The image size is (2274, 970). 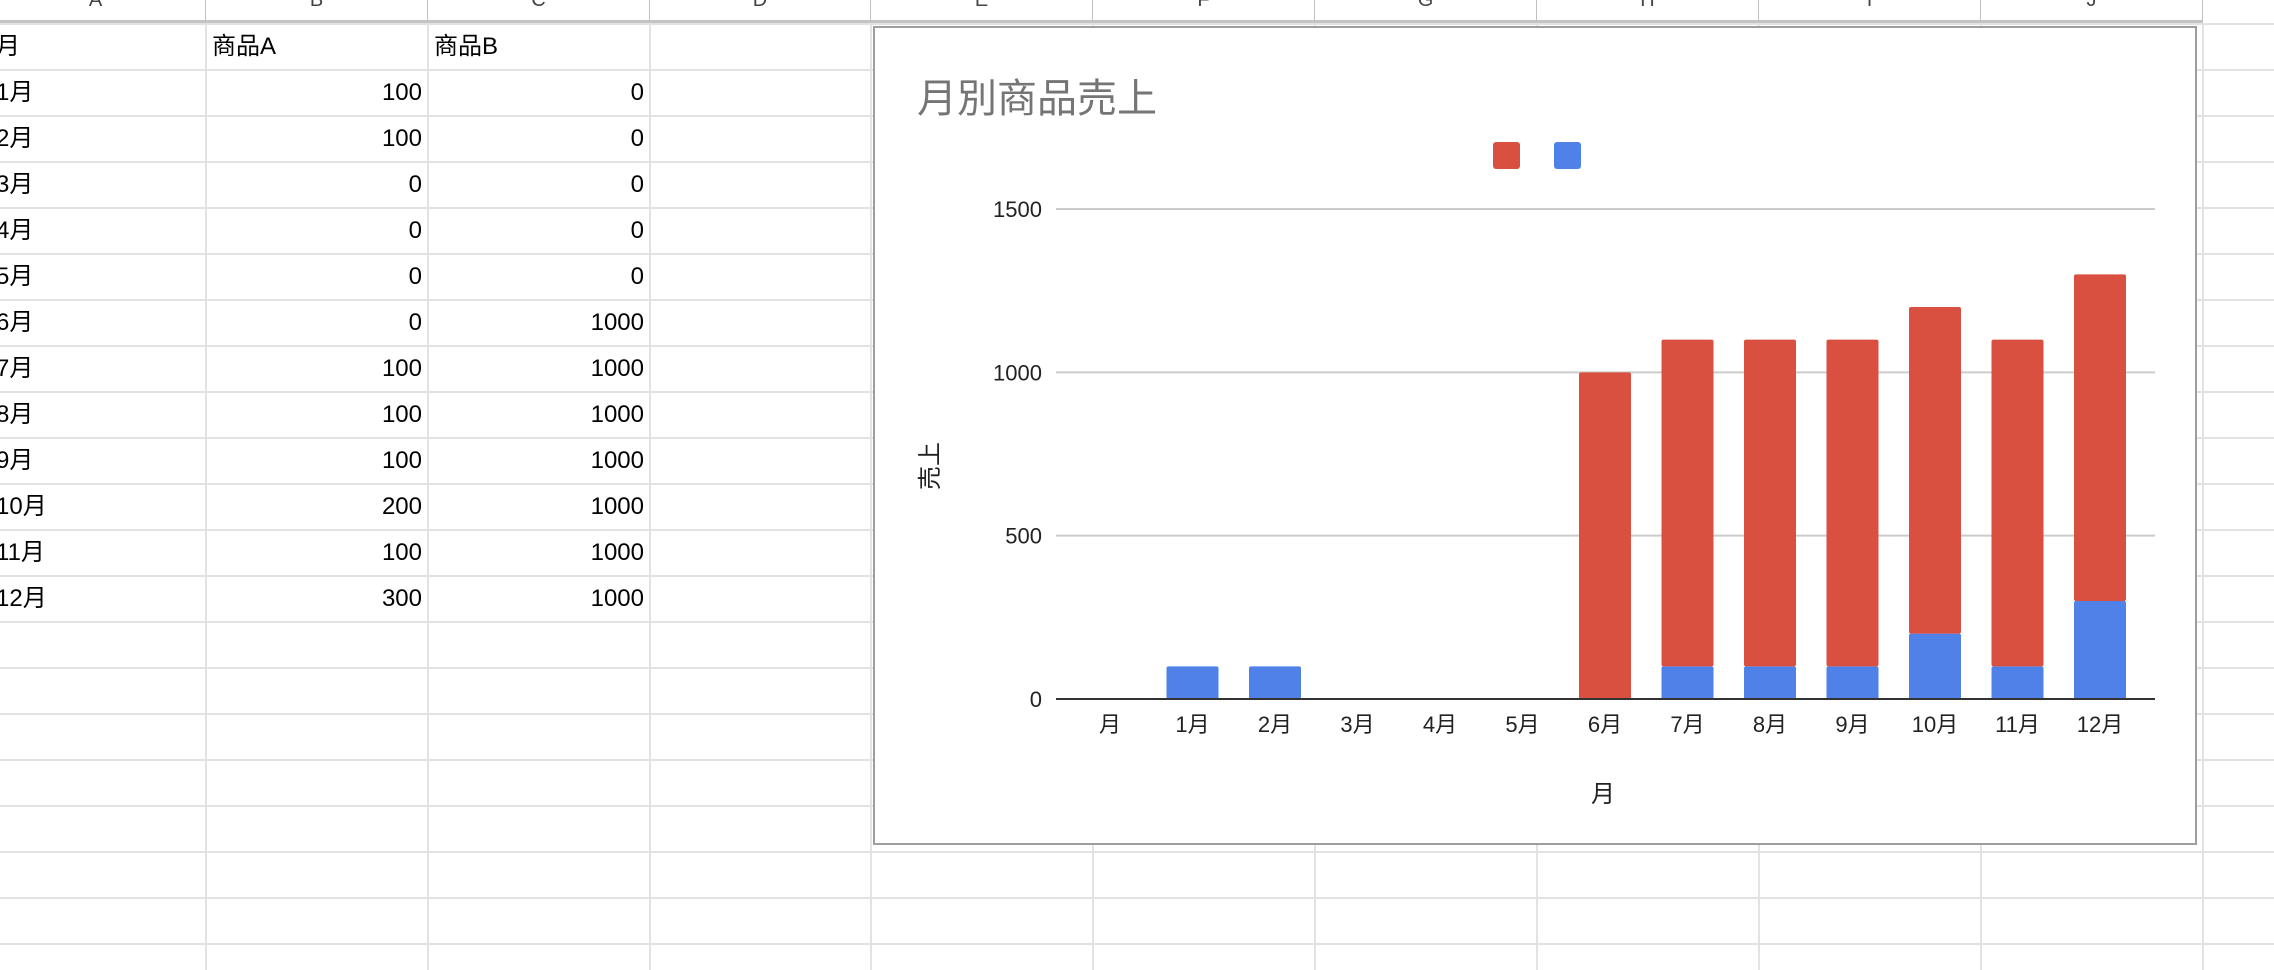 What do you see at coordinates (17, 368) in the screenshot?
I see `cell-a8: 7月` at bounding box center [17, 368].